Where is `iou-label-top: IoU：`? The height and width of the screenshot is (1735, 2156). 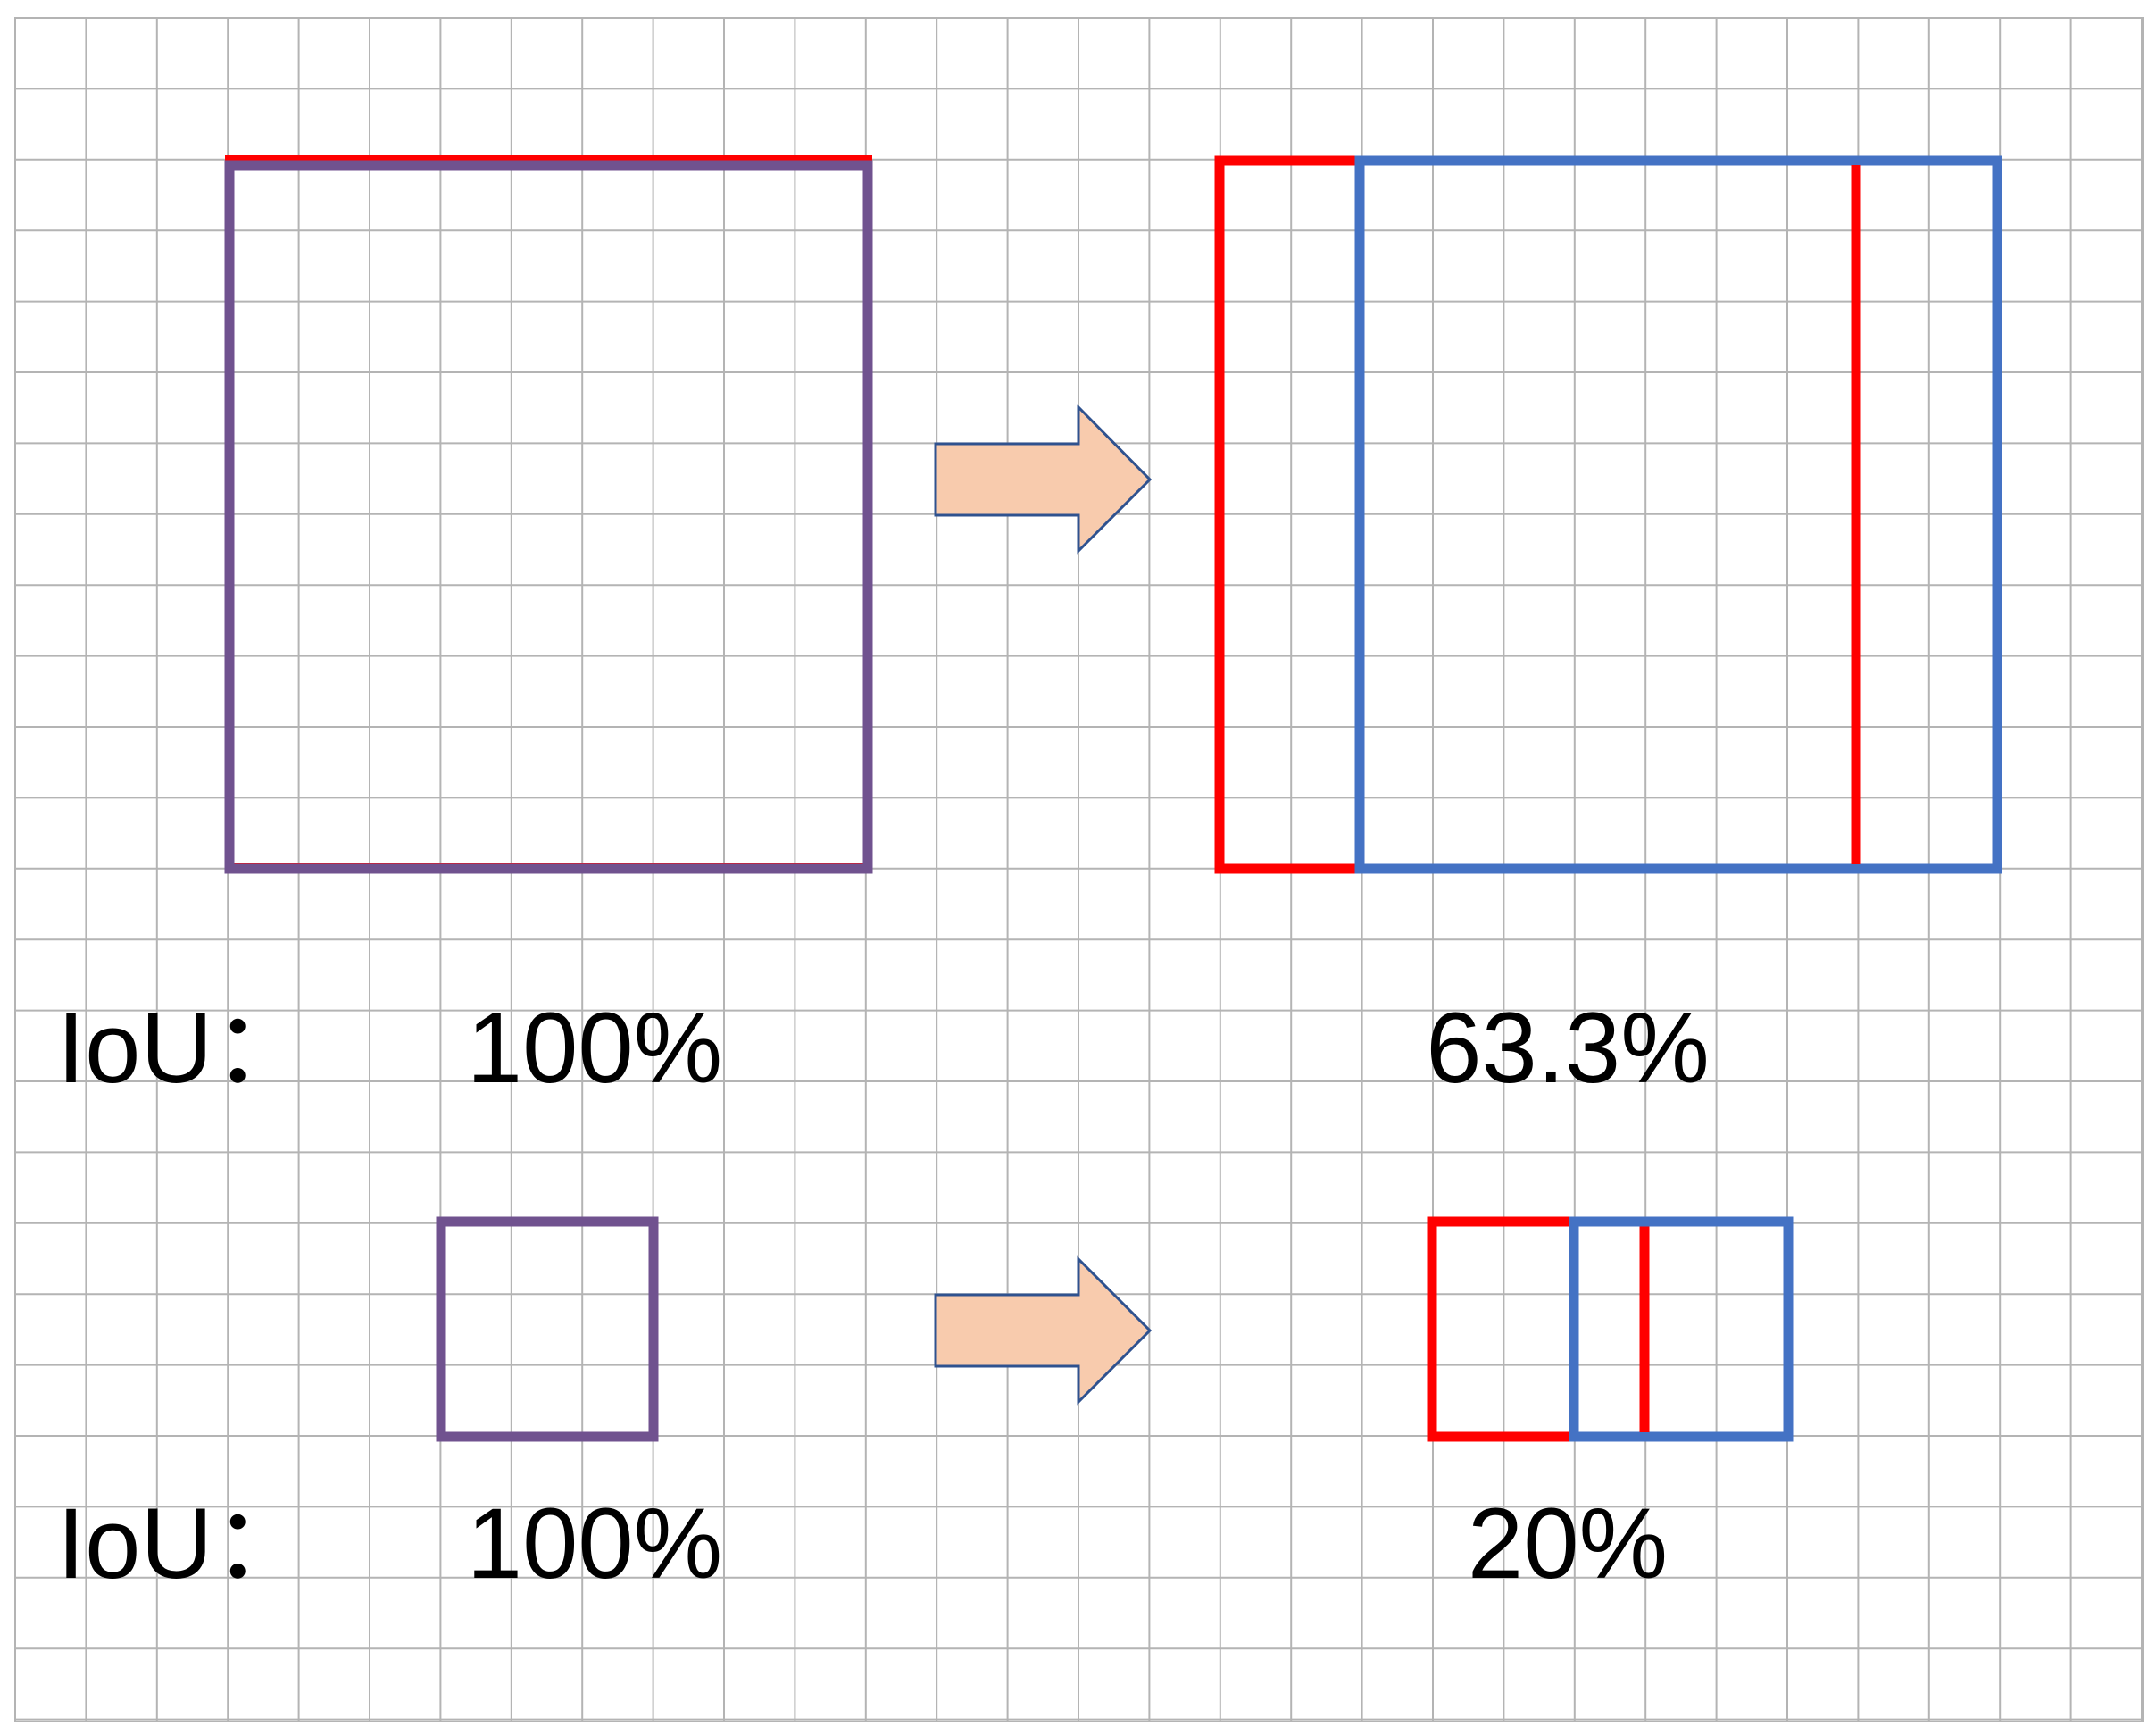 iou-label-top: IoU： is located at coordinates (185, 1048).